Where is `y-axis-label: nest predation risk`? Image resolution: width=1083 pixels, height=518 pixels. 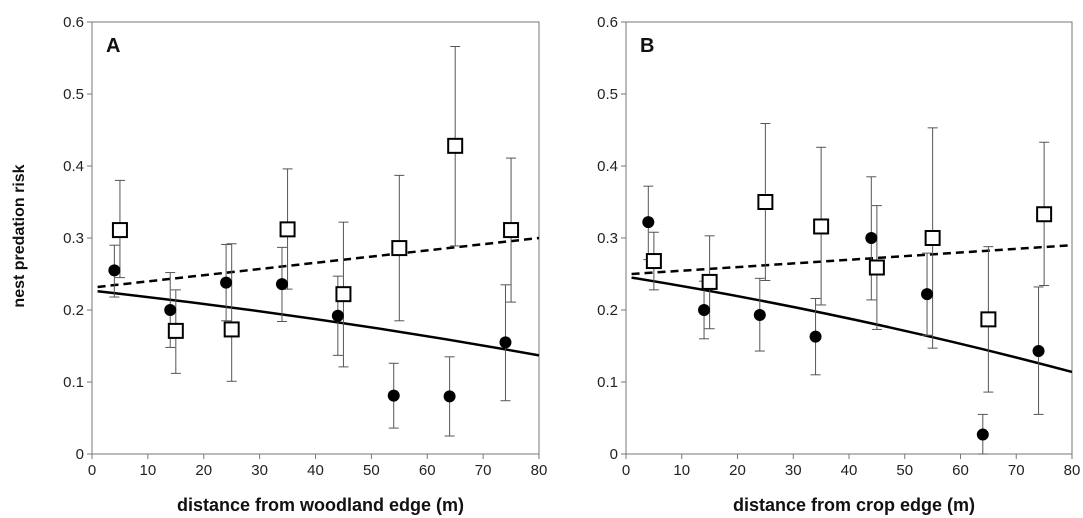 y-axis-label: nest predation risk is located at coordinates (19, 235).